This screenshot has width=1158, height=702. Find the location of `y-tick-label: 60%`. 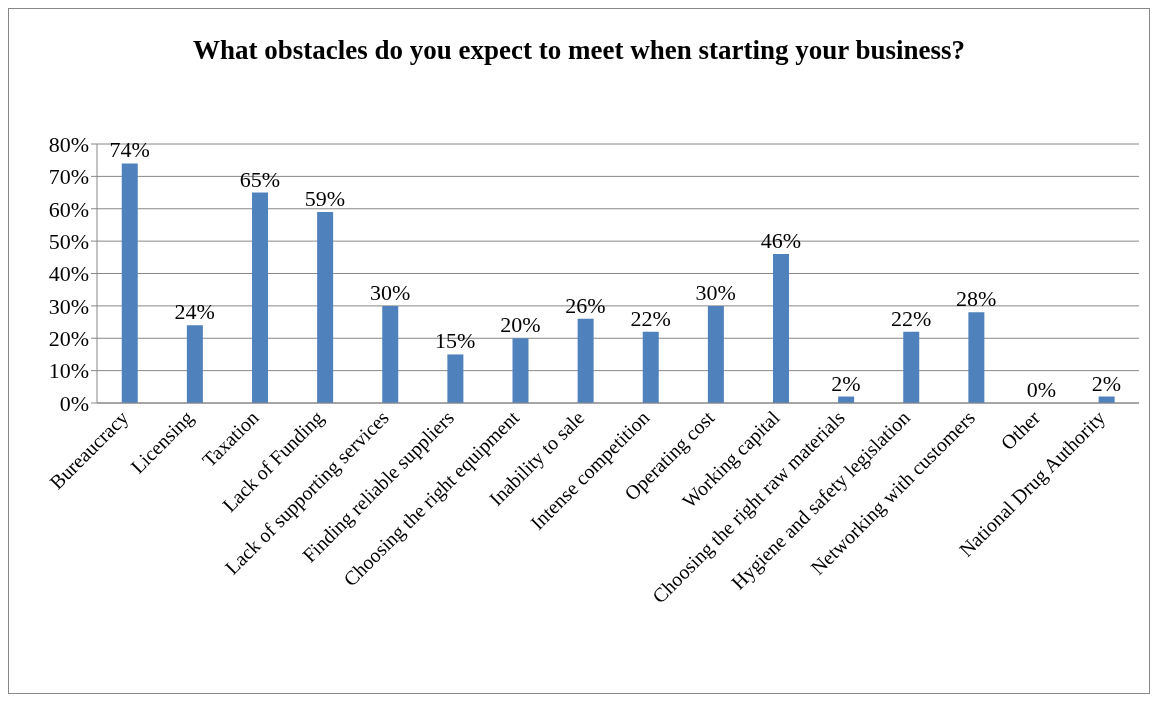

y-tick-label: 60% is located at coordinates (68, 209).